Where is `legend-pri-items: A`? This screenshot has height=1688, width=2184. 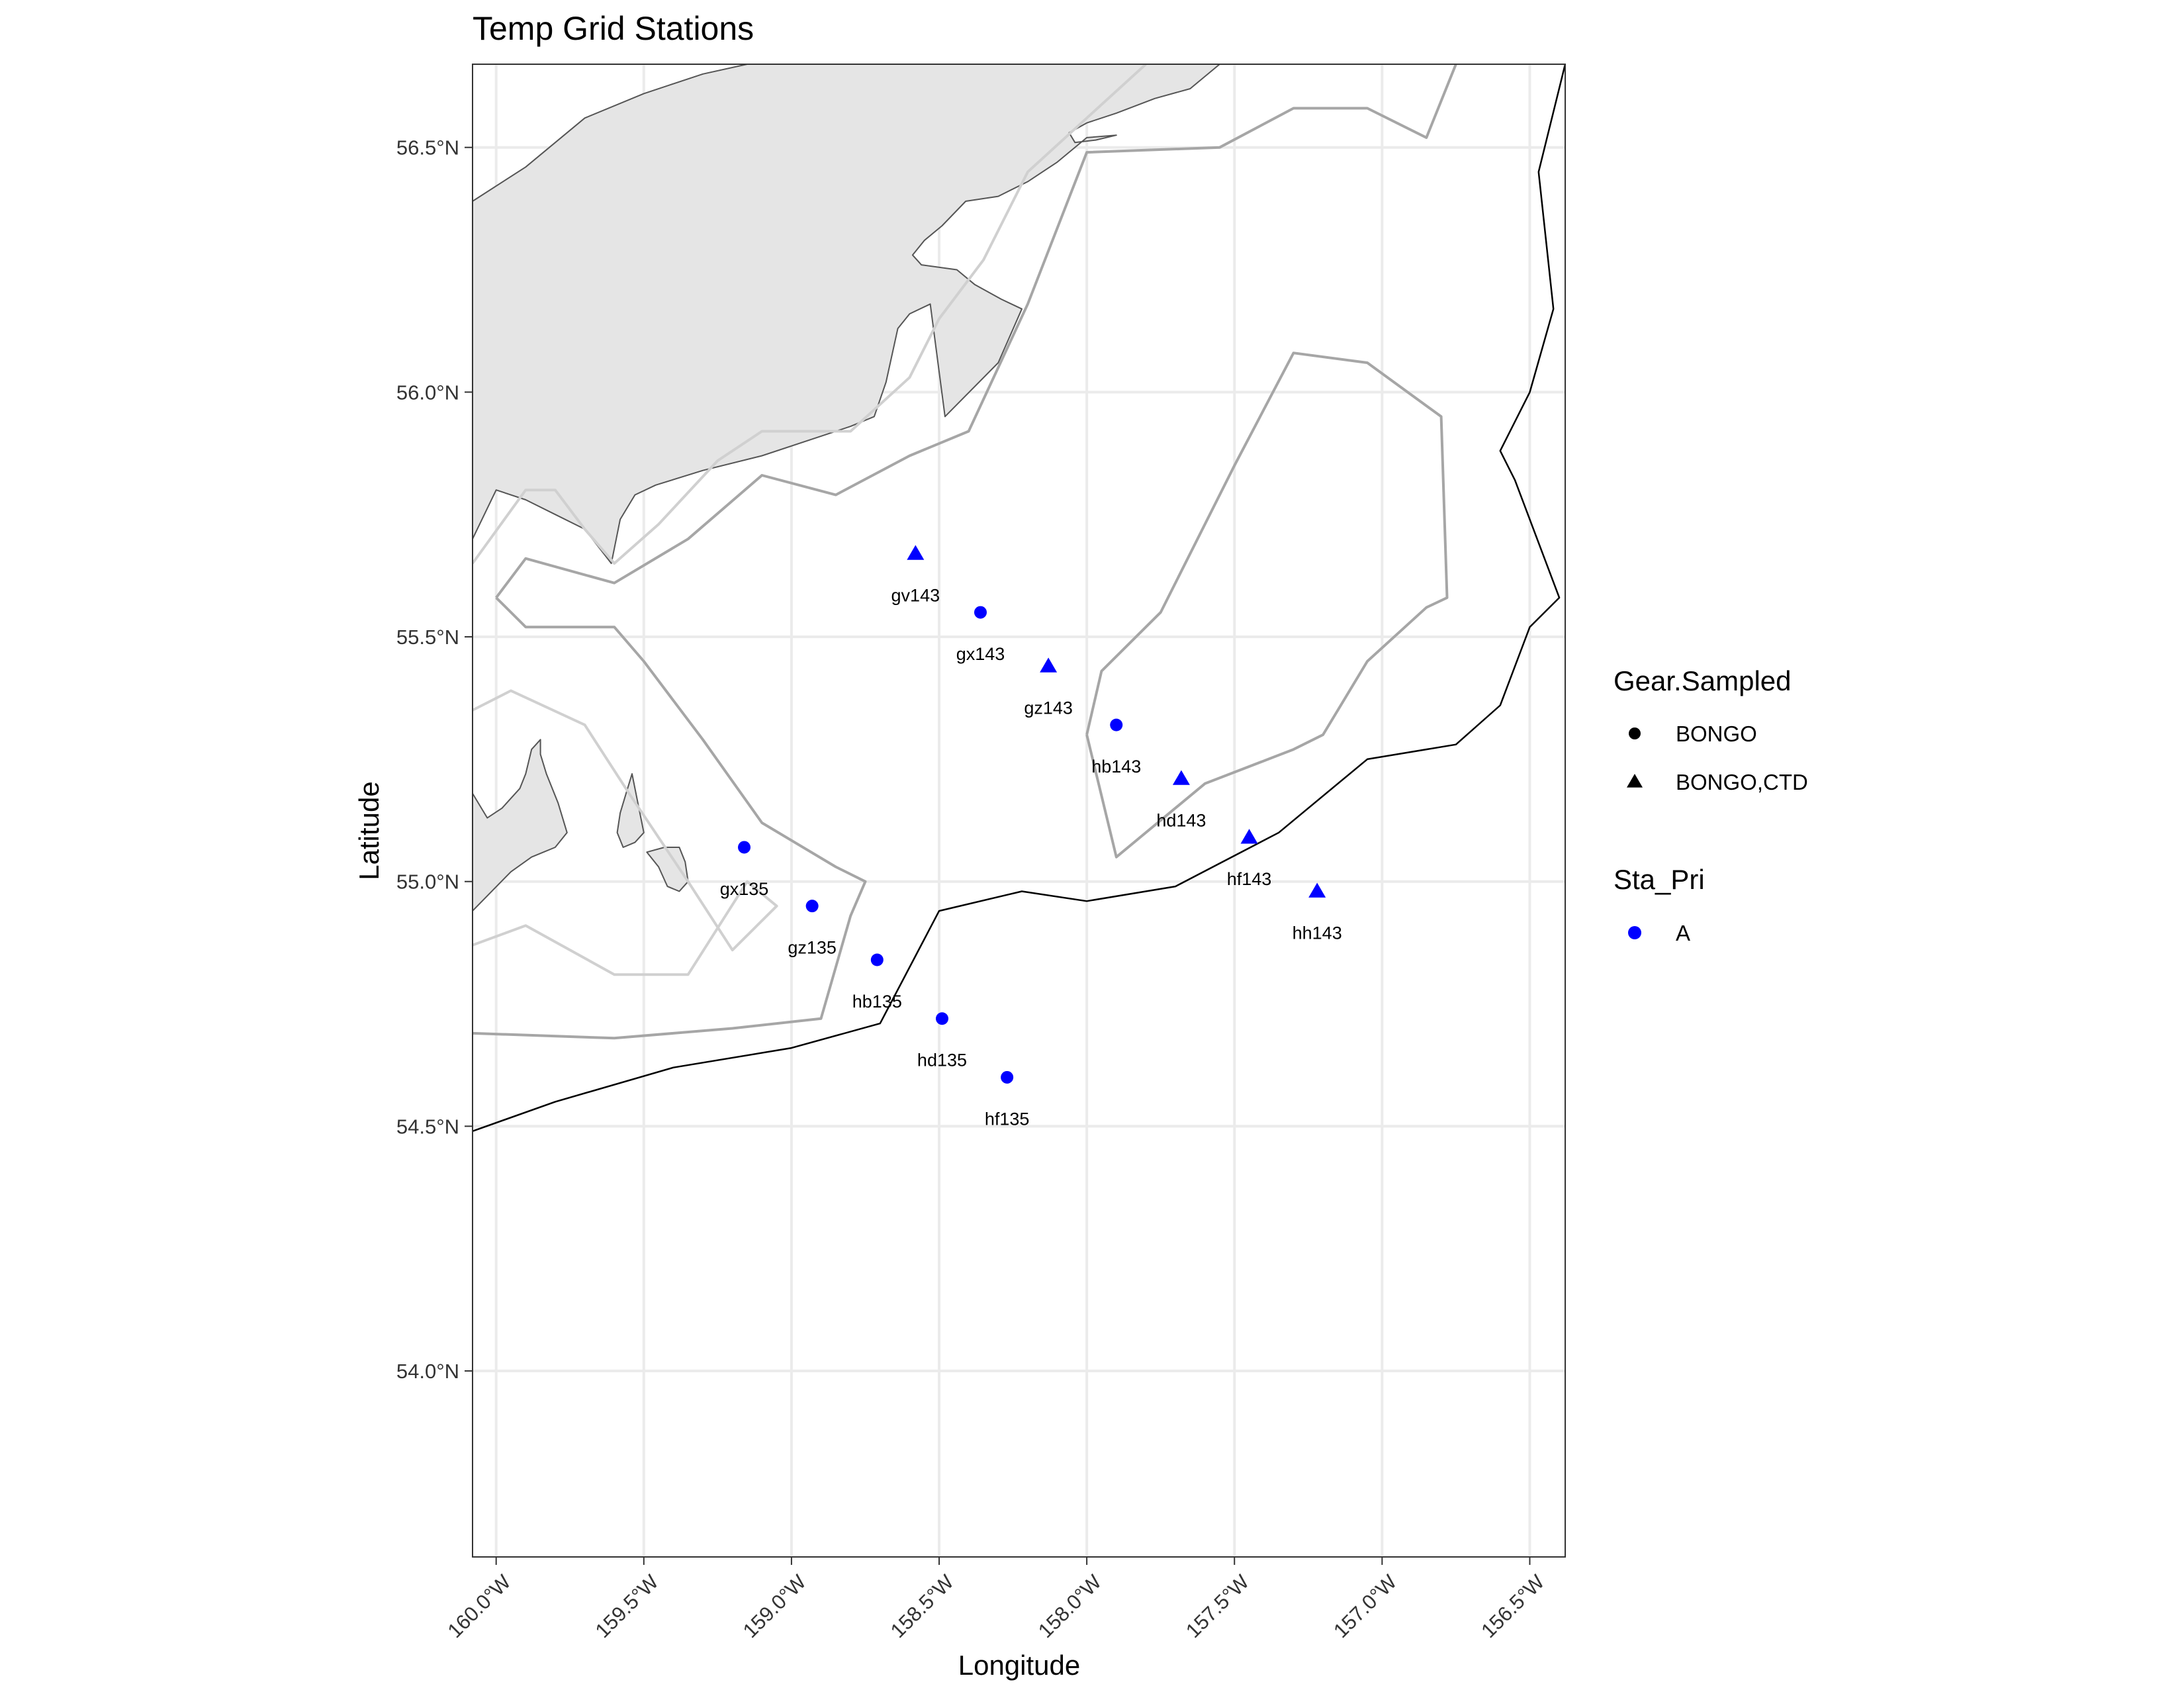
legend-pri-items: A is located at coordinates (1659, 933).